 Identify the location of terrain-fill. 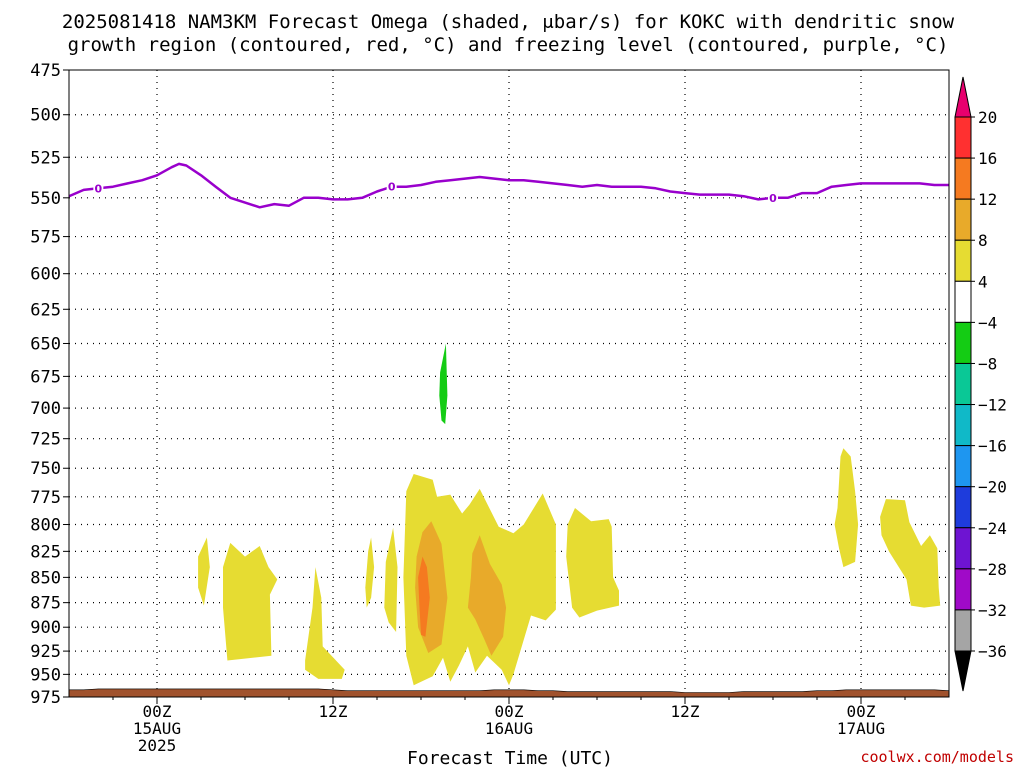
(509, 692).